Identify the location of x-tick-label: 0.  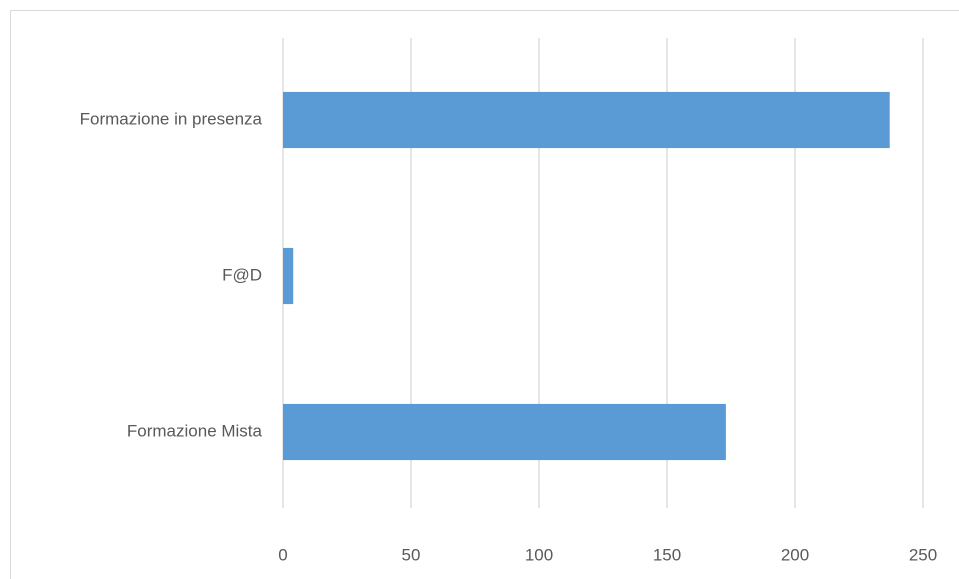
(282, 554).